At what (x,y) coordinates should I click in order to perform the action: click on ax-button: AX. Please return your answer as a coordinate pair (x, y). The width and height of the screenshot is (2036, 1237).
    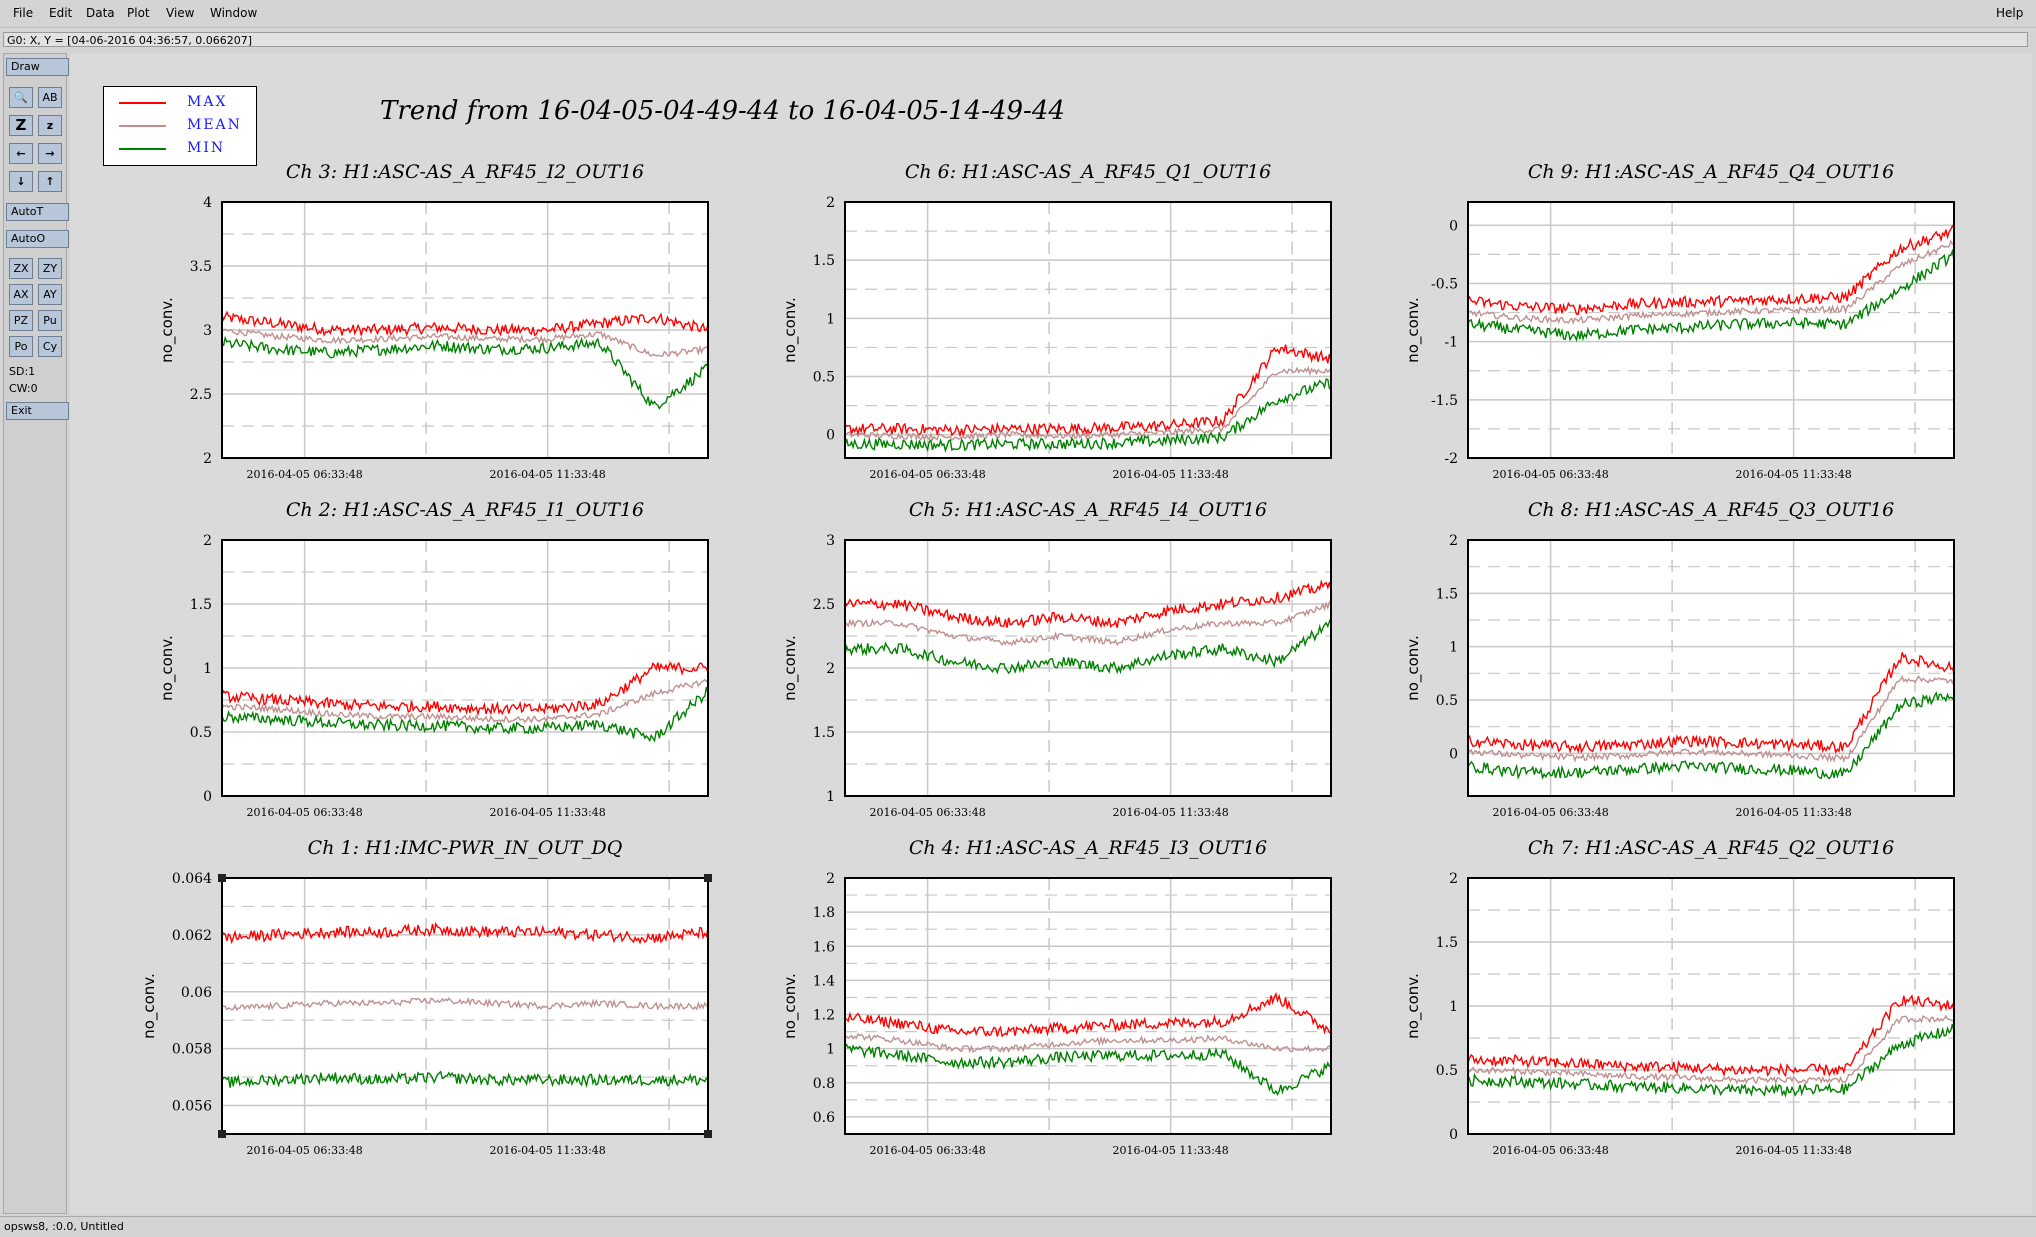
    Looking at the image, I should click on (21, 294).